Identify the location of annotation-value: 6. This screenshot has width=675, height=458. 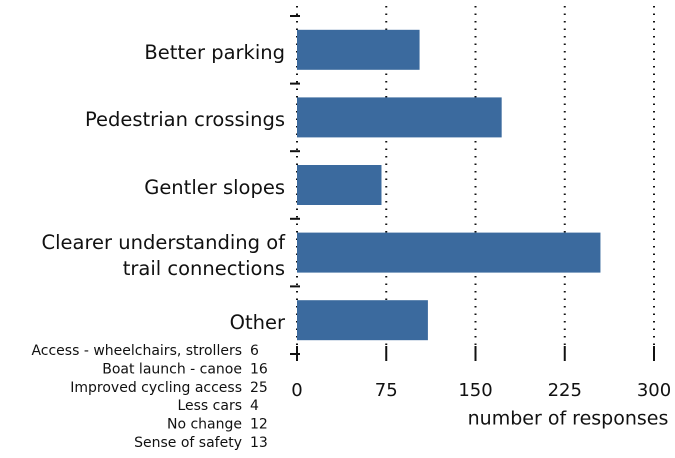
(254, 351).